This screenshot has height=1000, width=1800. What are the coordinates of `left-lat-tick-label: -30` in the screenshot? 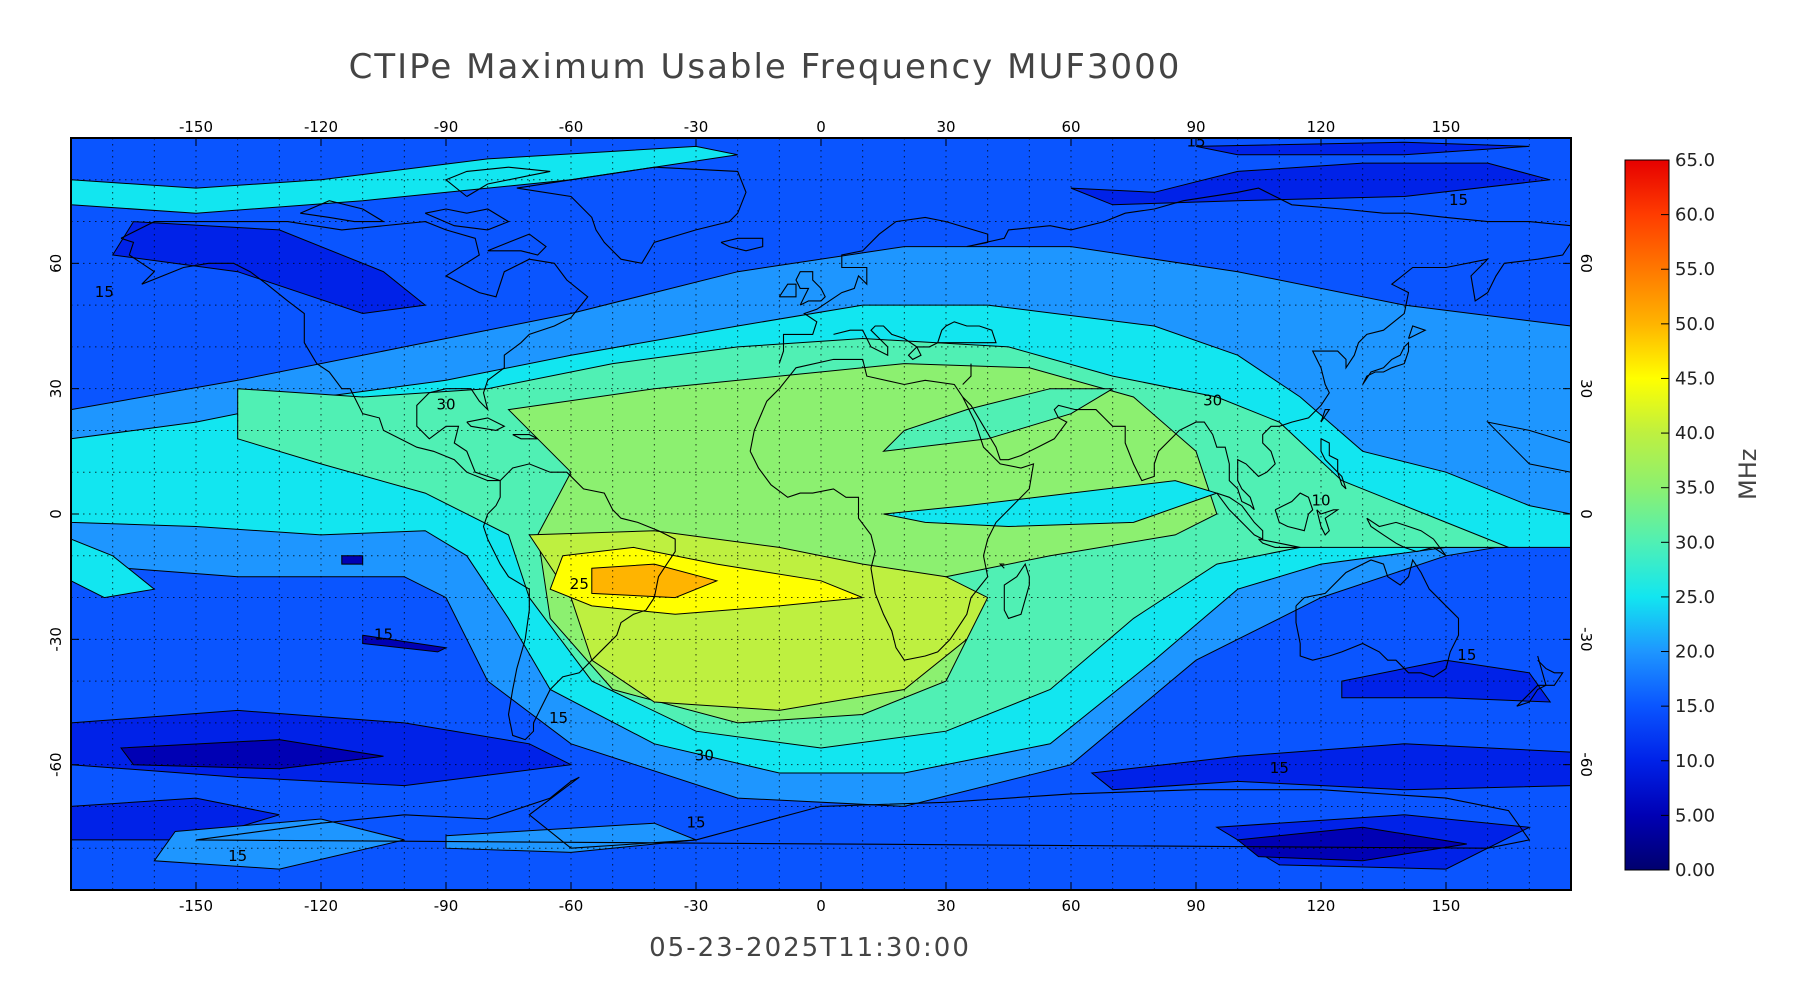 It's located at (56, 639).